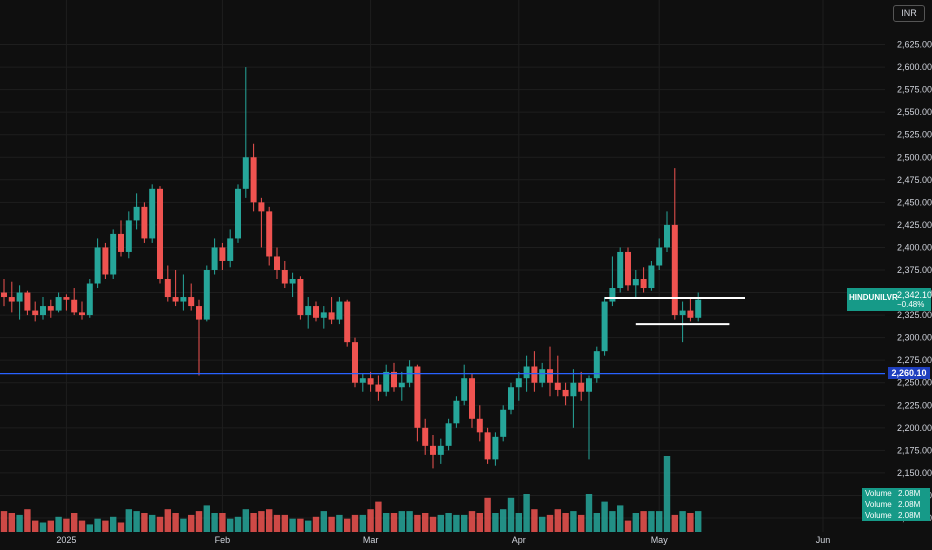  Describe the element at coordinates (909, 13) in the screenshot. I see `currency-button: INR` at that location.